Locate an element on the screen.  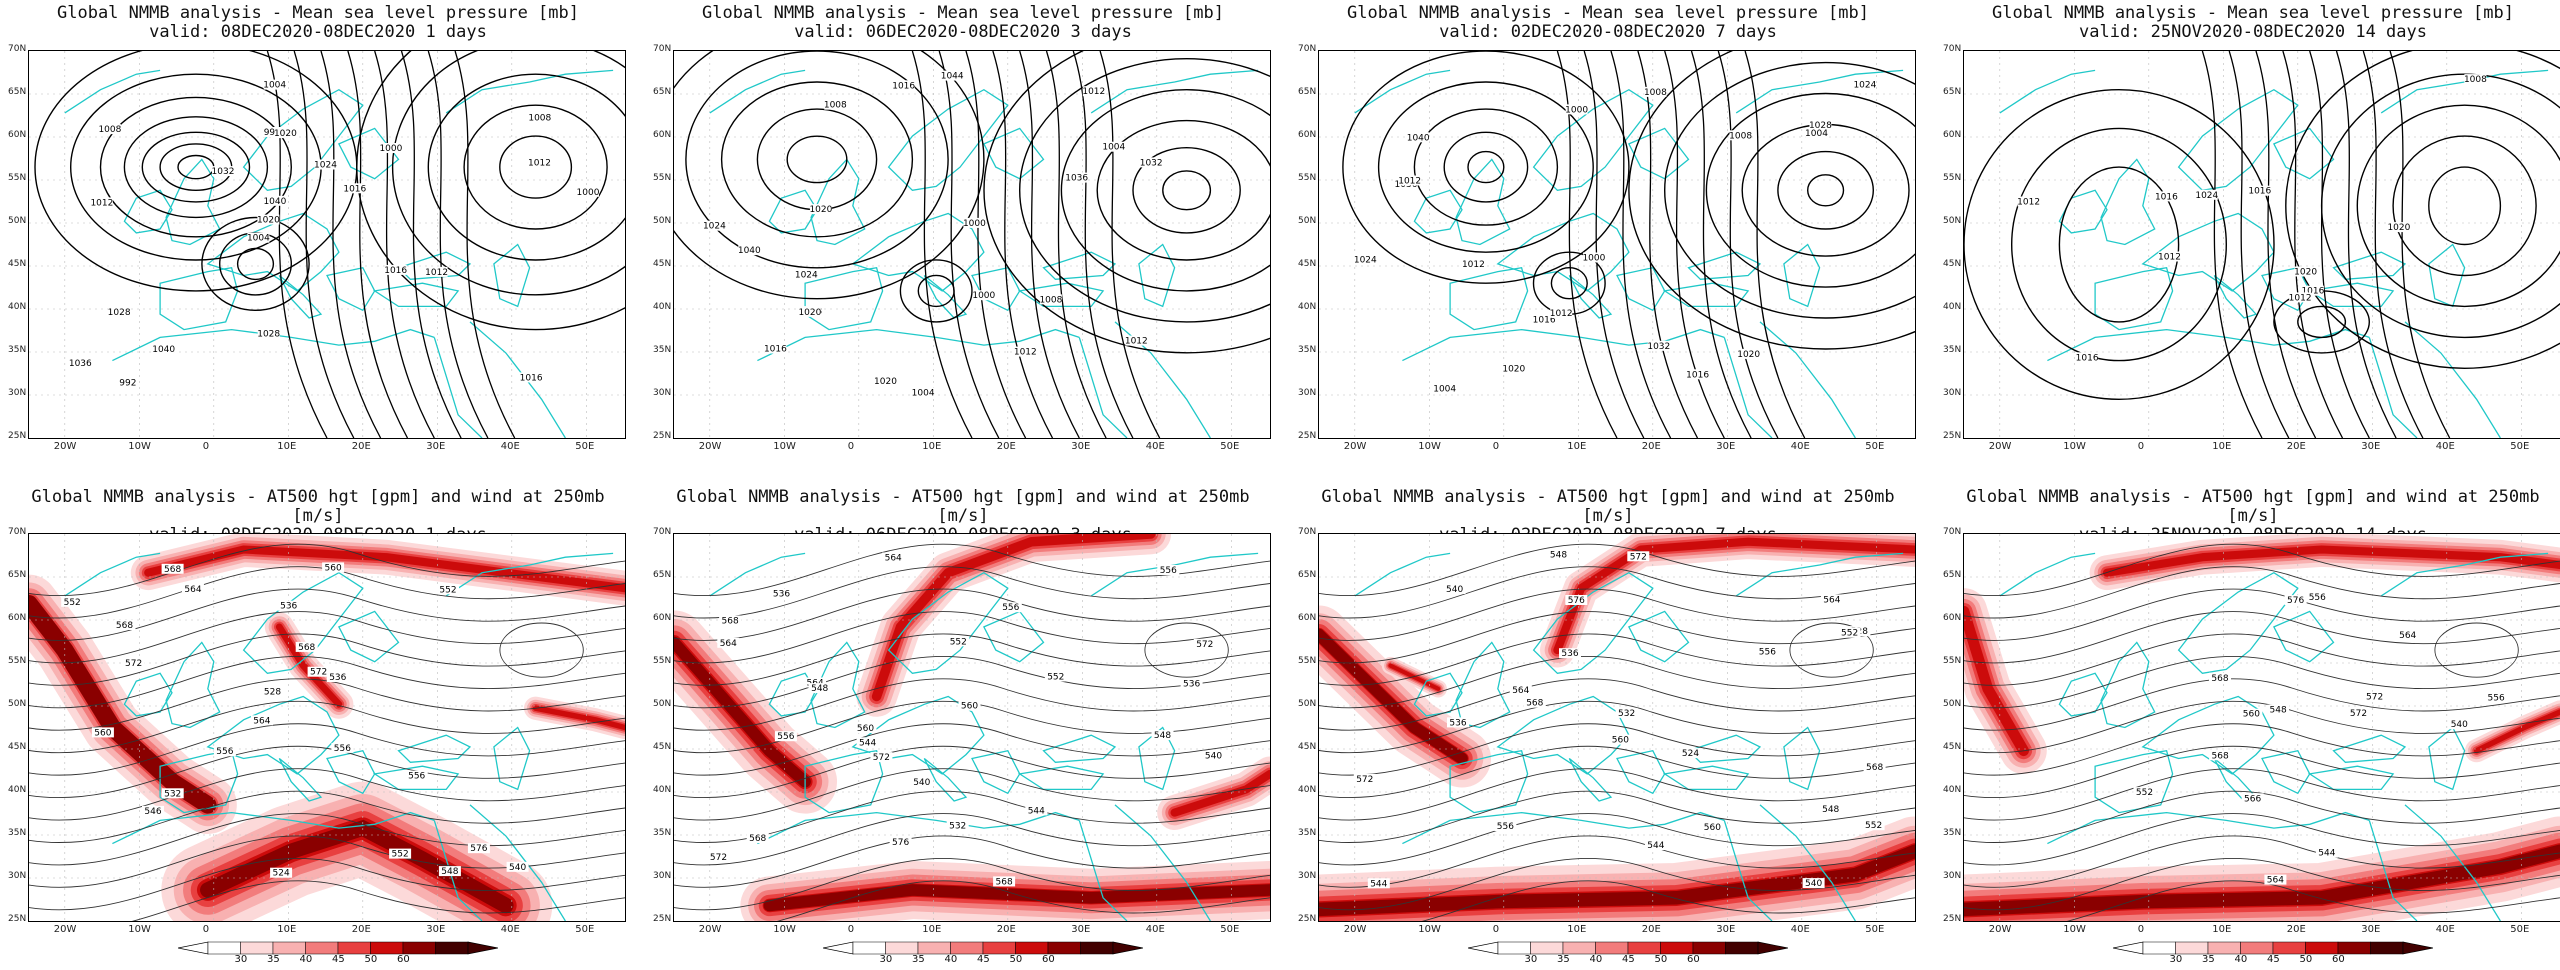
lat-label: 35N is located at coordinates (1952, 350).